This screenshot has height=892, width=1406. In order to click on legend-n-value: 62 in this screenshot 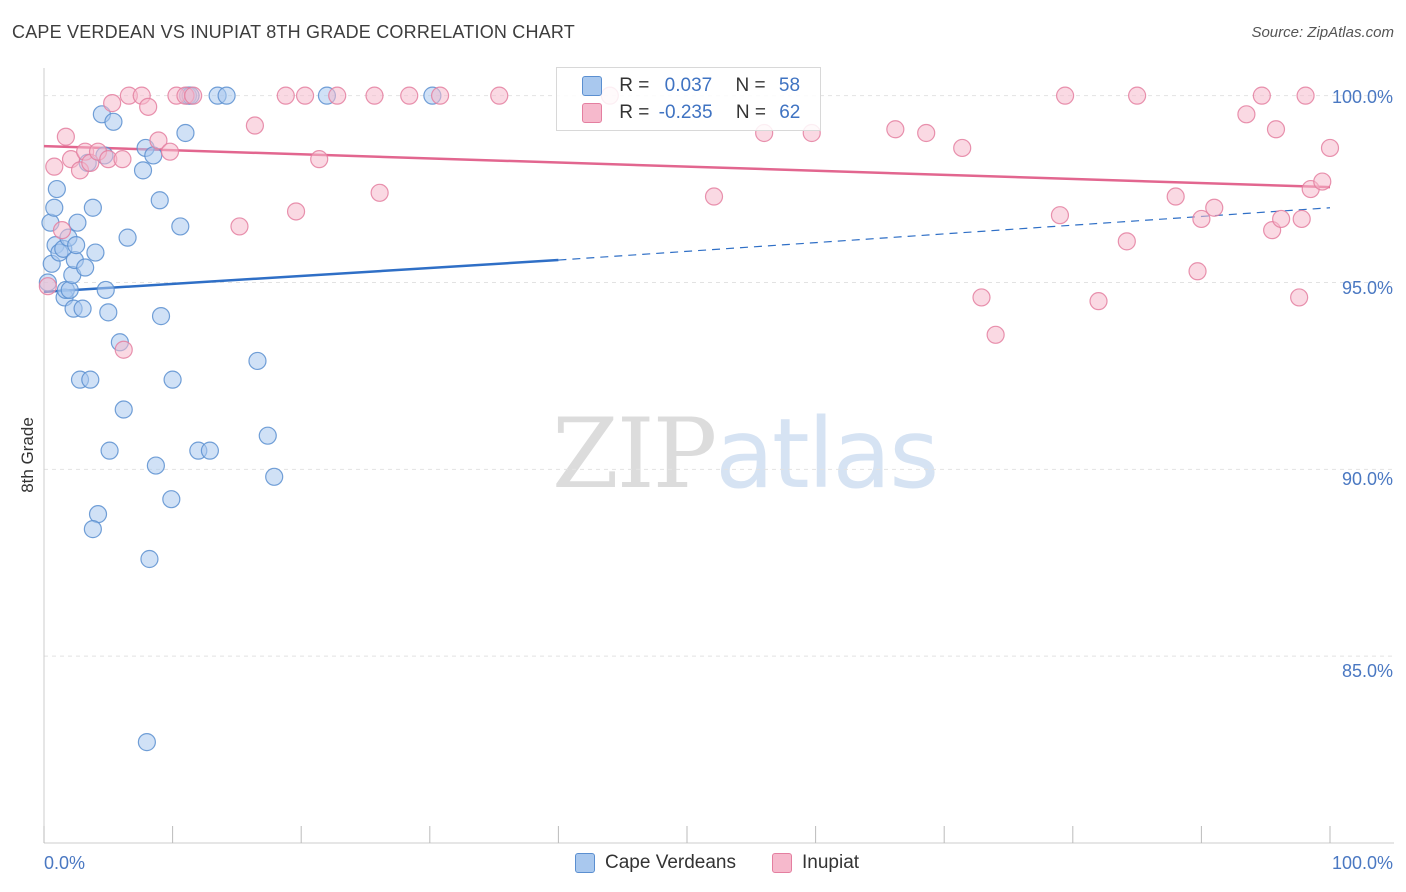, I will do `click(790, 112)`.